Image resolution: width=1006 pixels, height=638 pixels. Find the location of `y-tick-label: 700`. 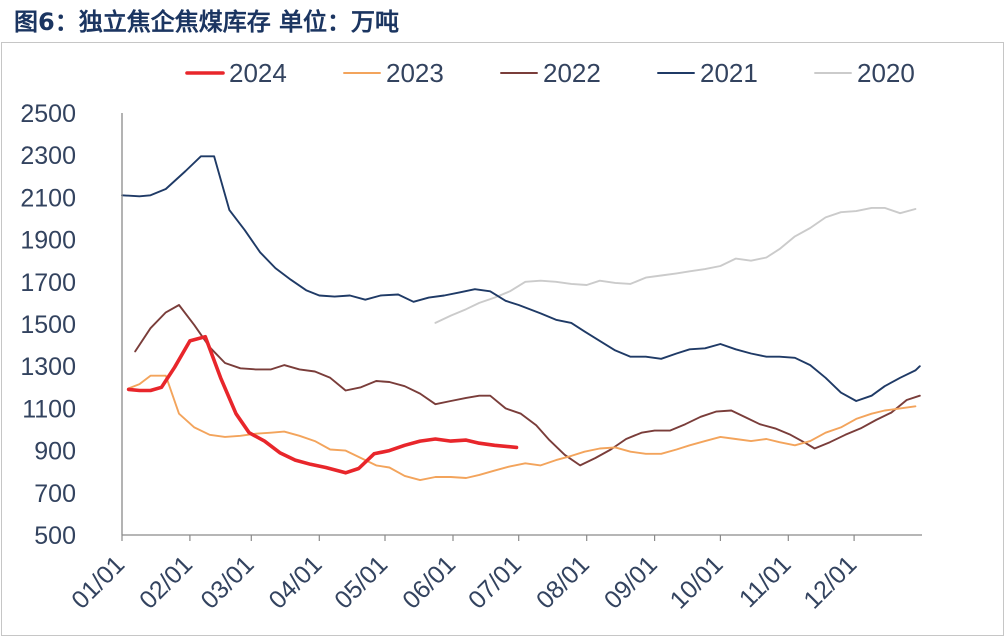

y-tick-label: 700 is located at coordinates (55, 494).